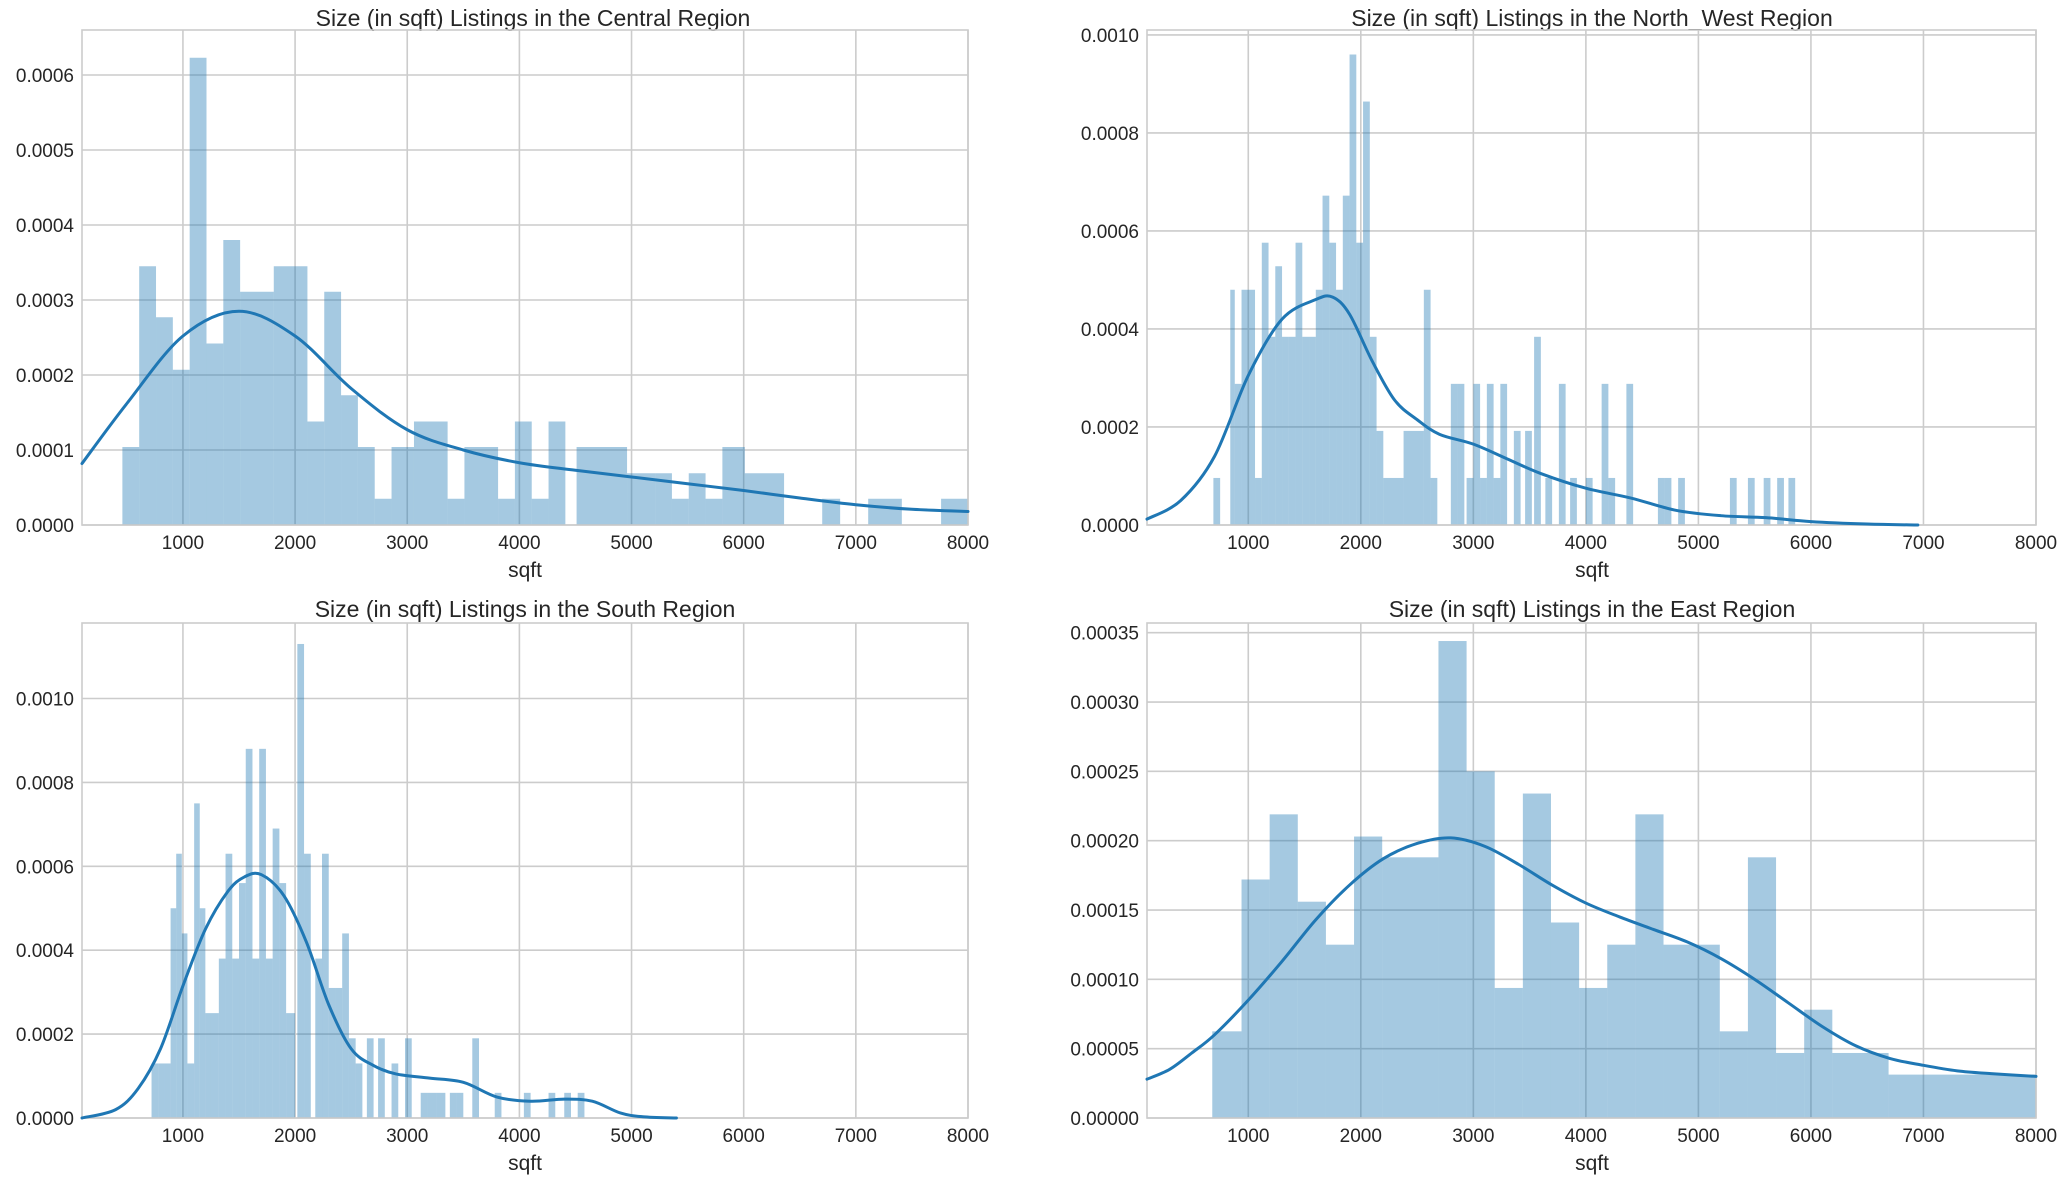 This screenshot has height=1179, width=2064. Describe the element at coordinates (575, 1136) in the screenshot. I see `x-tick-labels: 1000 2000 3000 4000 5000 6000 7000 8000` at that location.